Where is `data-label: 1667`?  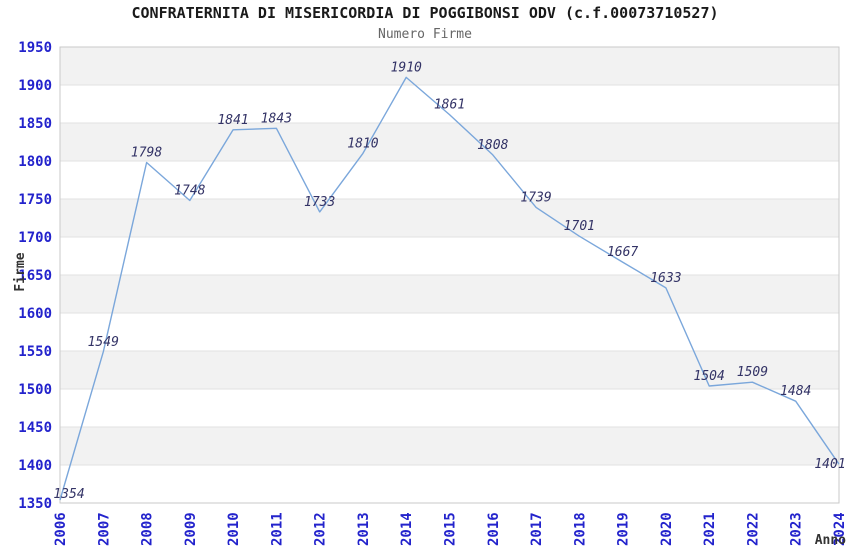 data-label: 1667 is located at coordinates (622, 252).